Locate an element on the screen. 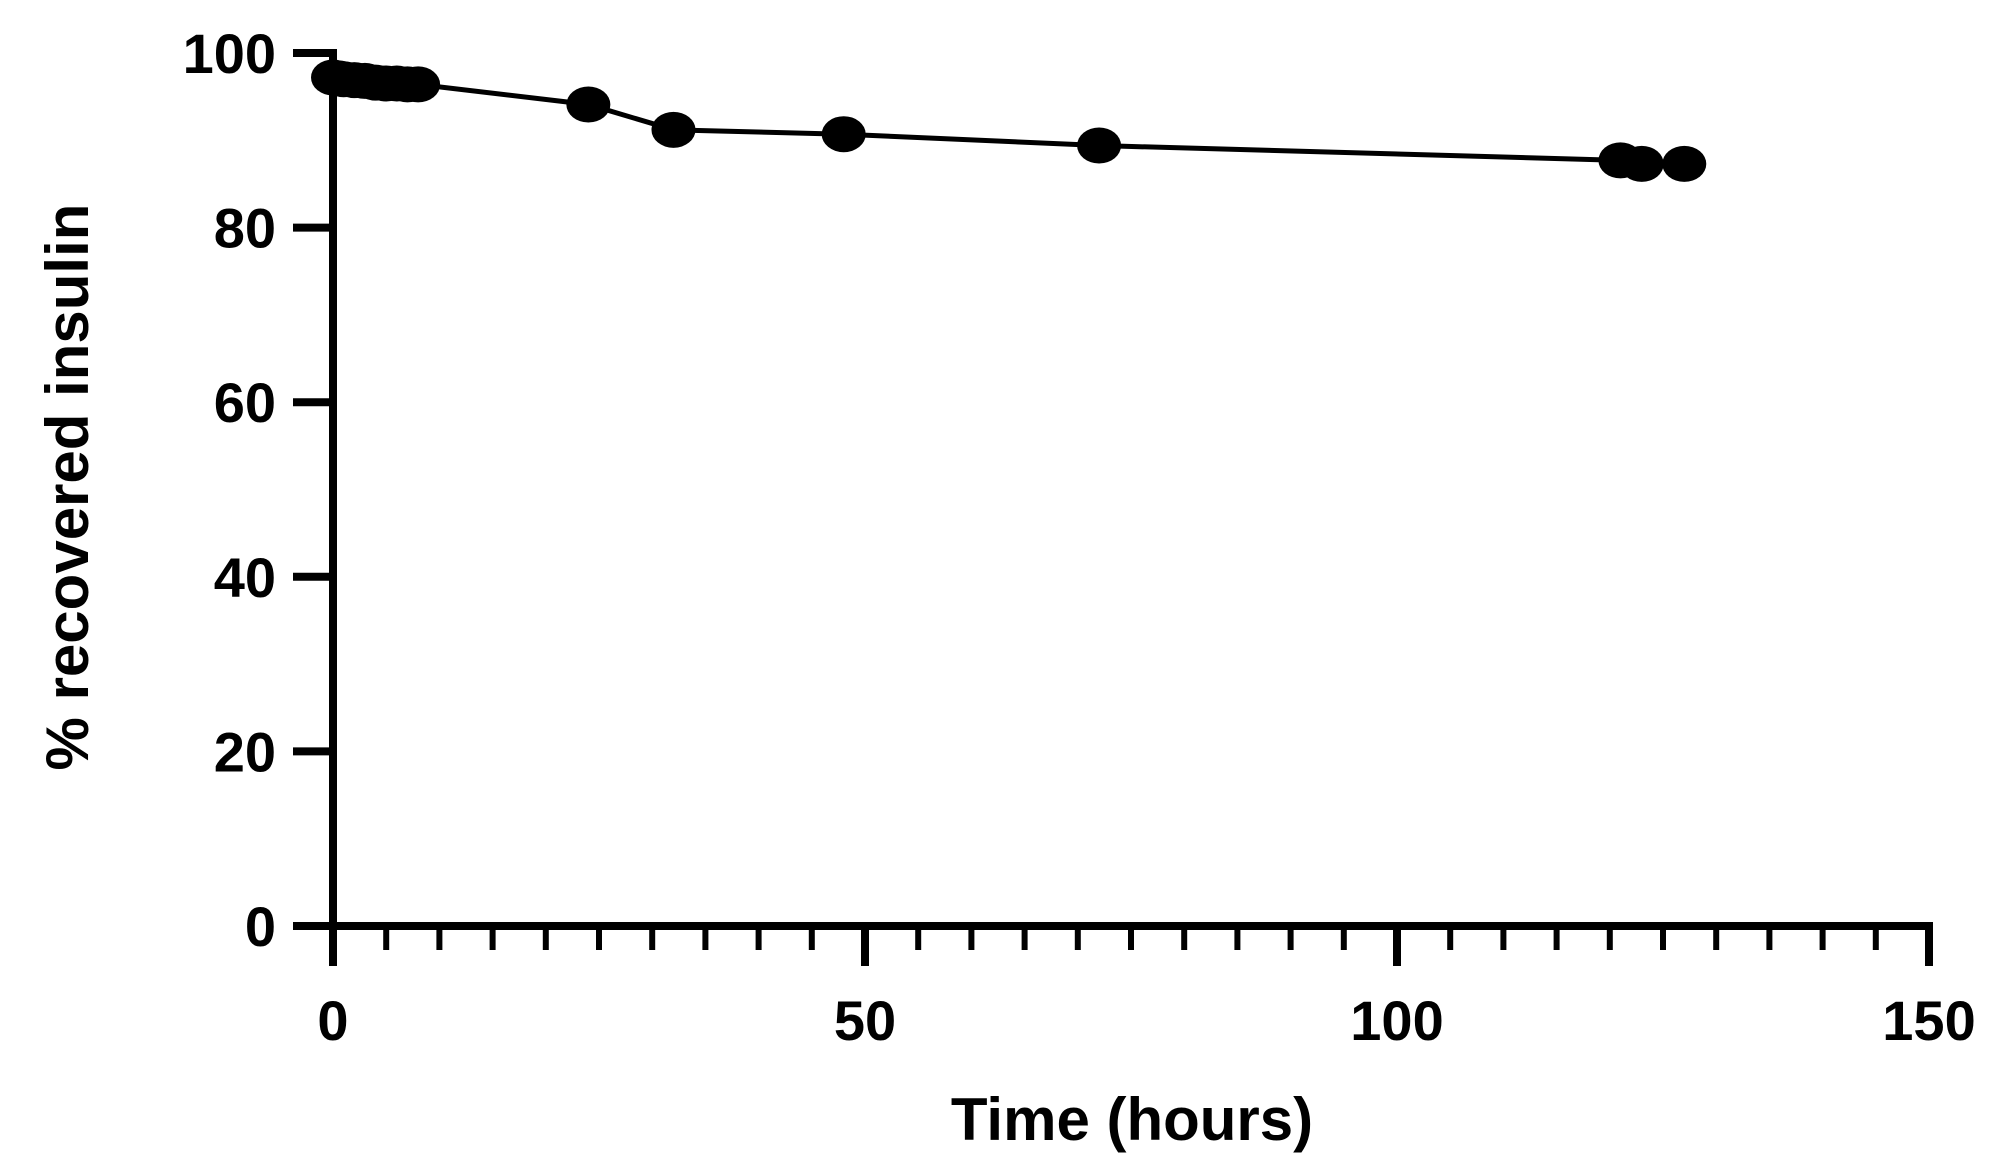 The image size is (2003, 1172). y-tick-label: 100 is located at coordinates (229, 53).